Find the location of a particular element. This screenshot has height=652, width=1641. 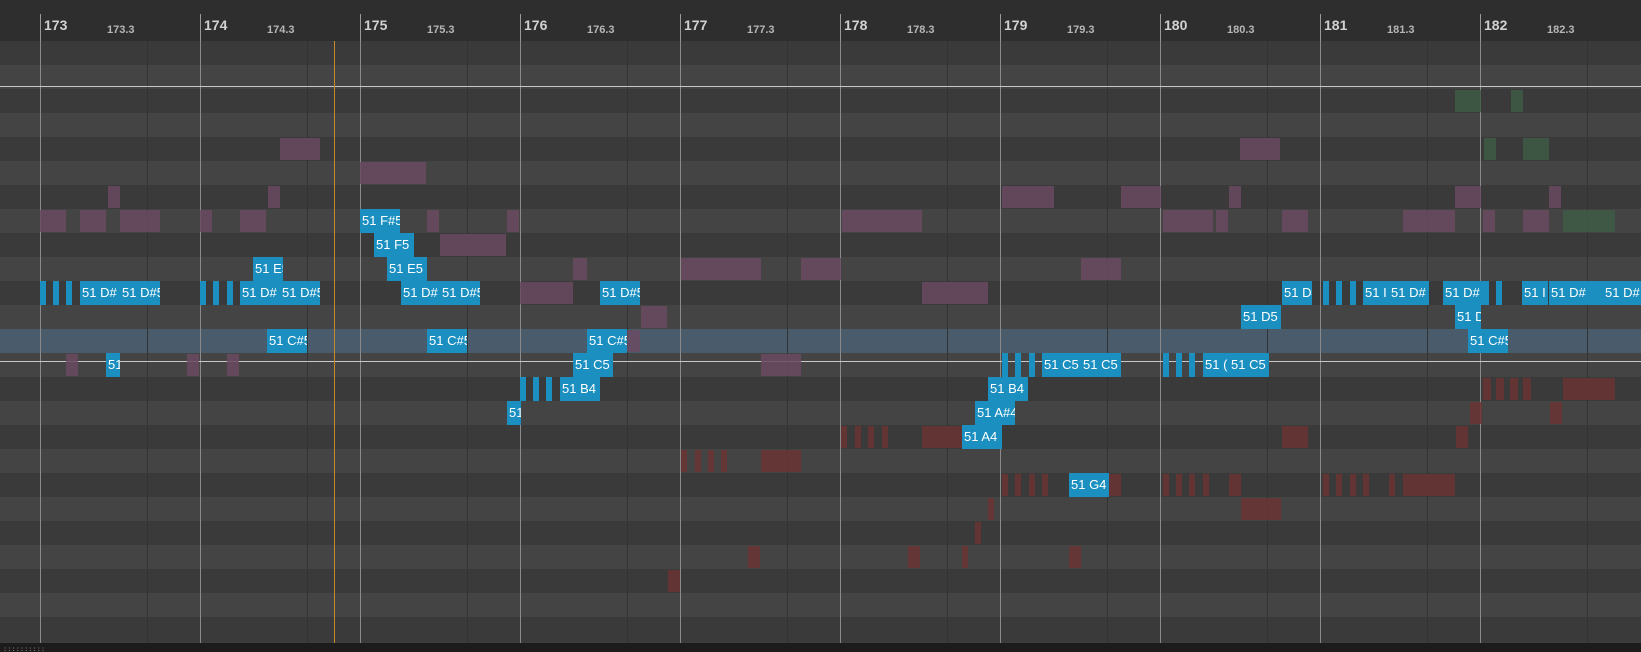

playhead-cursor is located at coordinates (334, 346).